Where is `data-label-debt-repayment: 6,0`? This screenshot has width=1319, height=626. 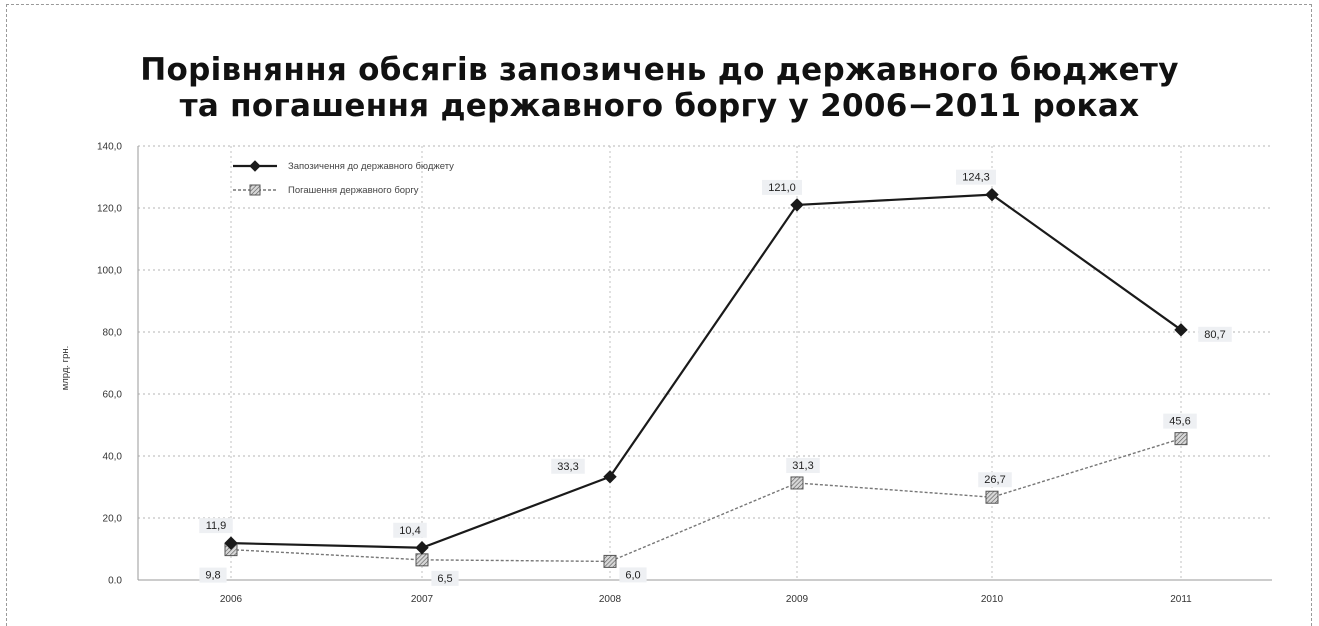
data-label-debt-repayment: 6,0 is located at coordinates (632, 575).